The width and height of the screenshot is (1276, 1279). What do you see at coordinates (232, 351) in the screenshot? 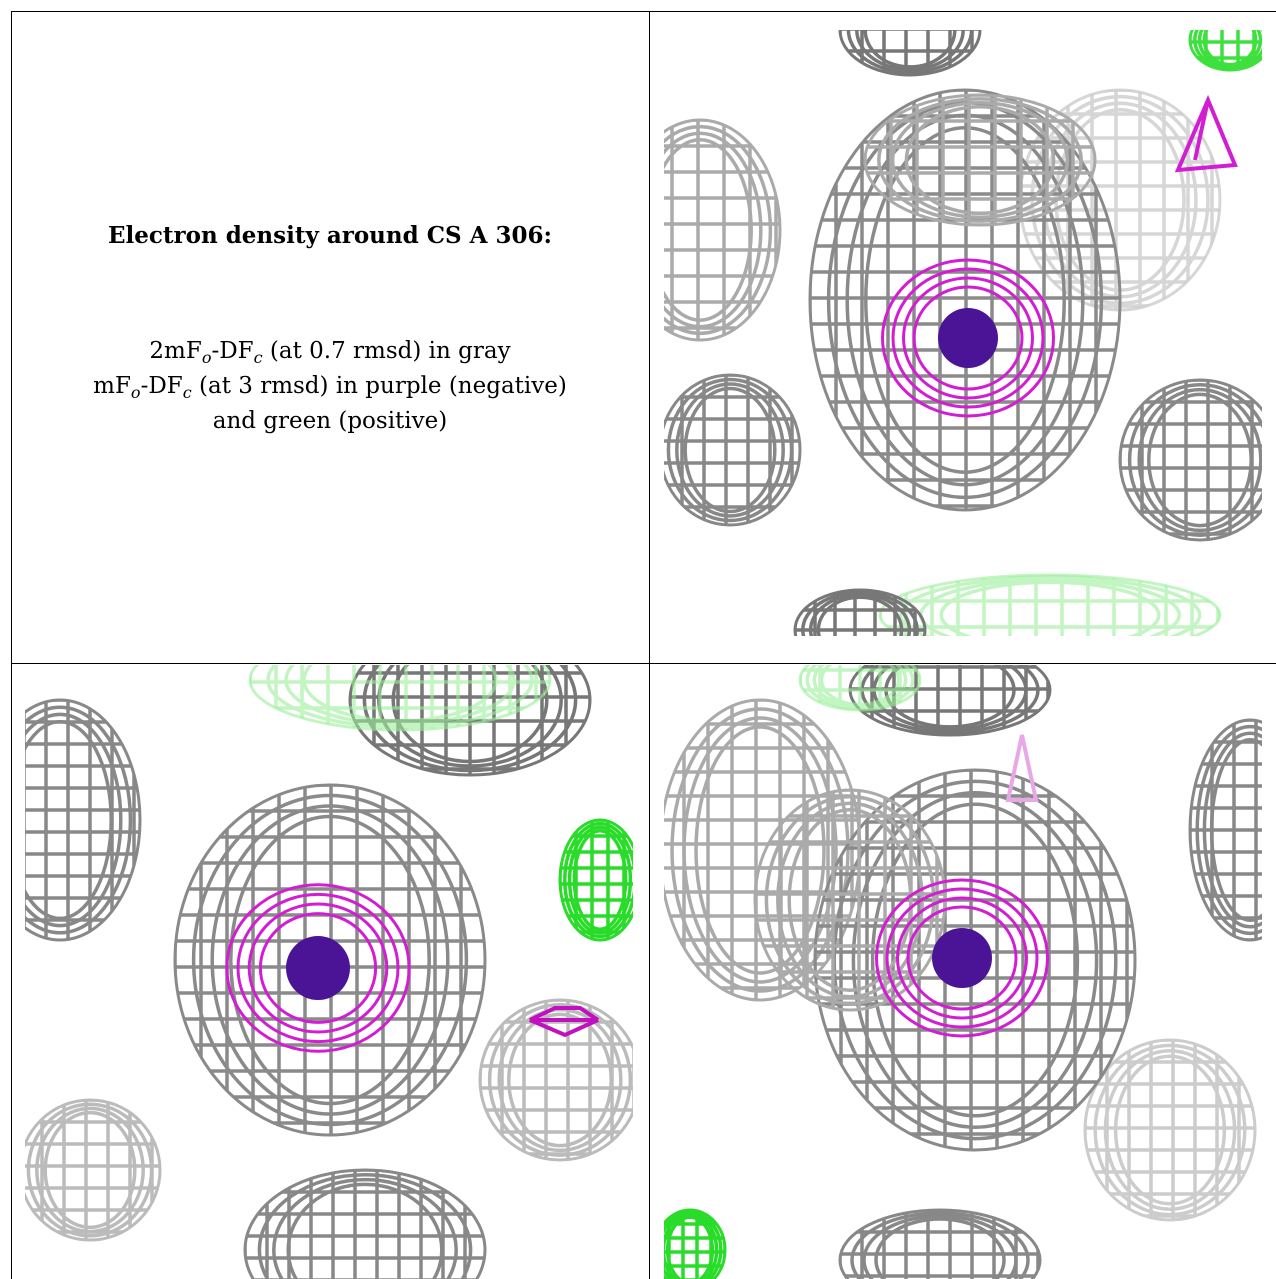
I see `text: -DF` at bounding box center [232, 351].